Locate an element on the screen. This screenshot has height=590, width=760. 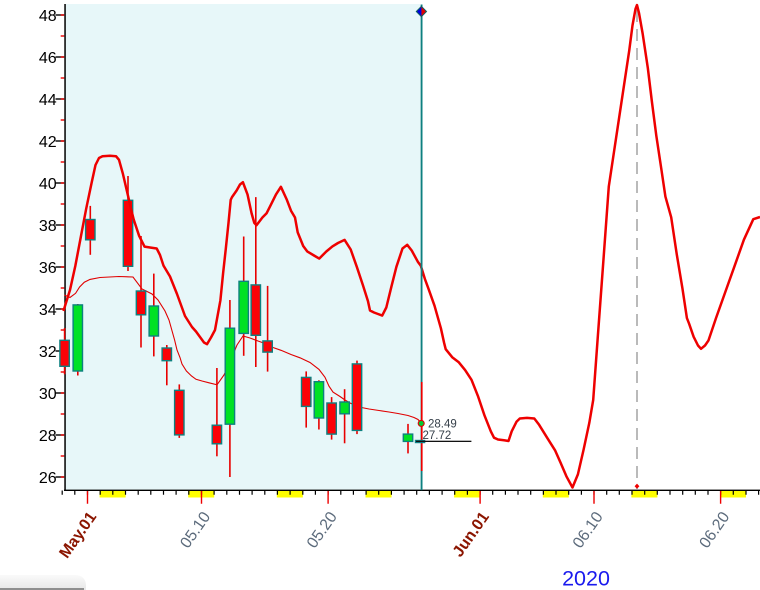
svg-text: 28 is located at coordinates (48, 436).